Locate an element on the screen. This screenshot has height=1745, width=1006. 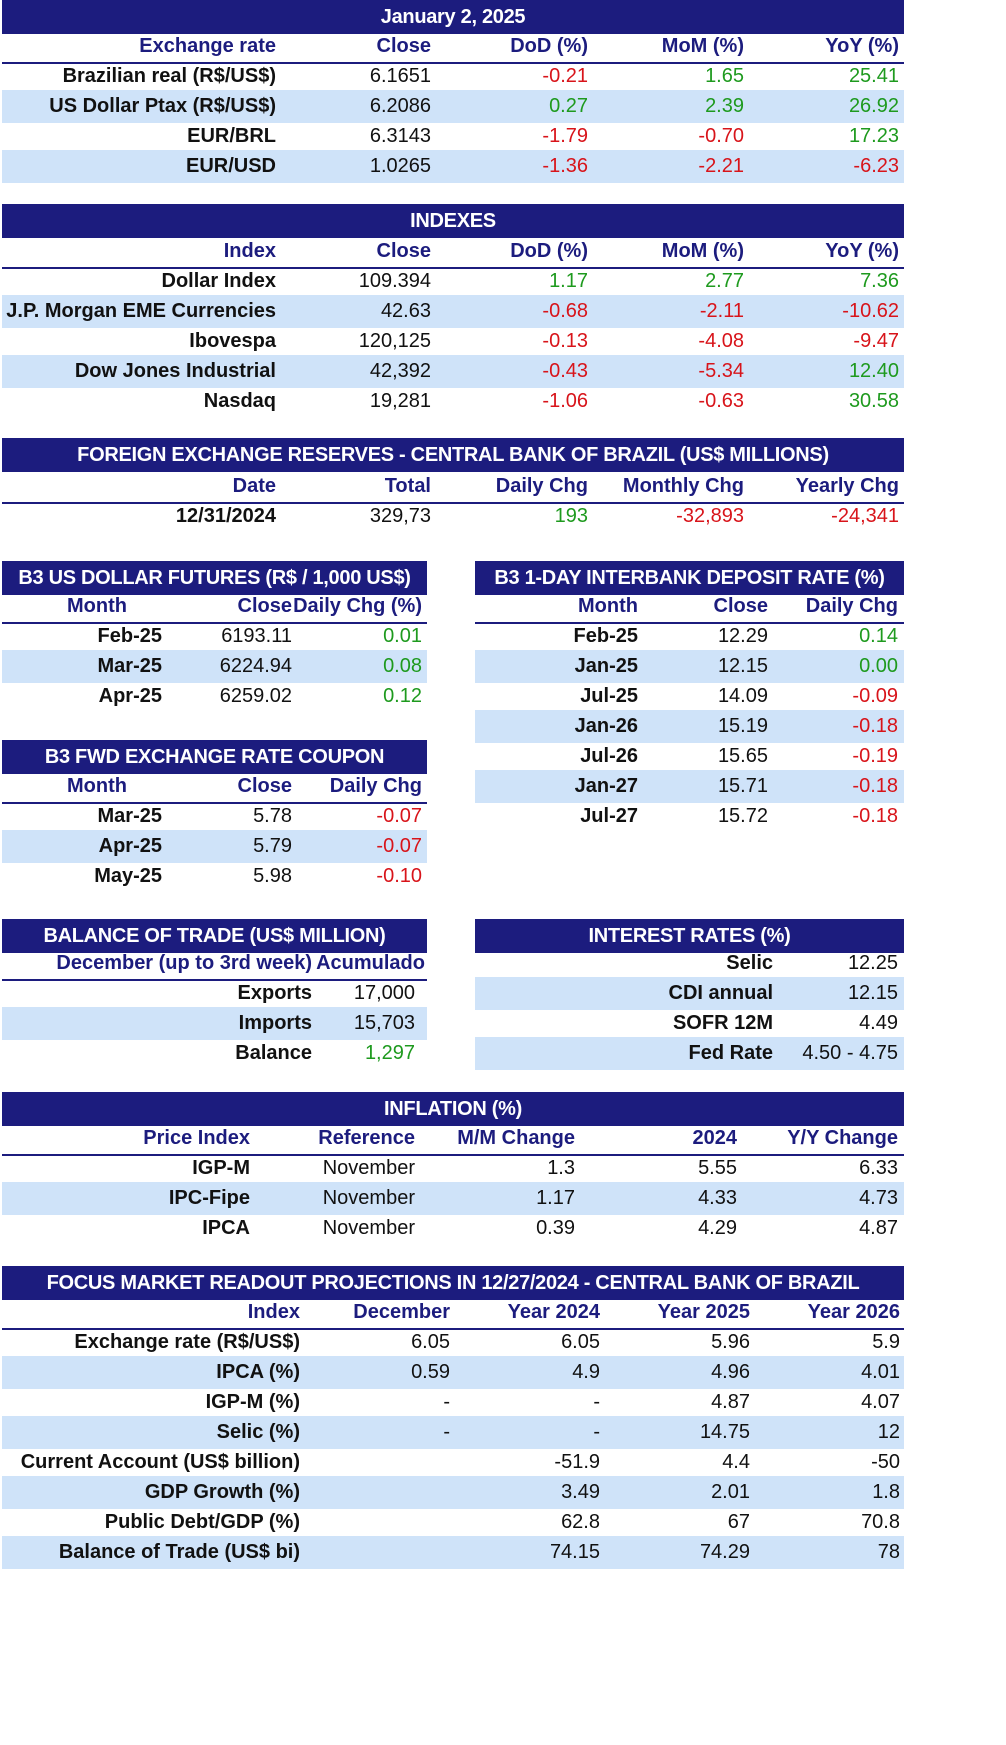
indexes-row: Ibovespa 120,125 -0.13 -4.08 -9.47 is located at coordinates (453, 341).